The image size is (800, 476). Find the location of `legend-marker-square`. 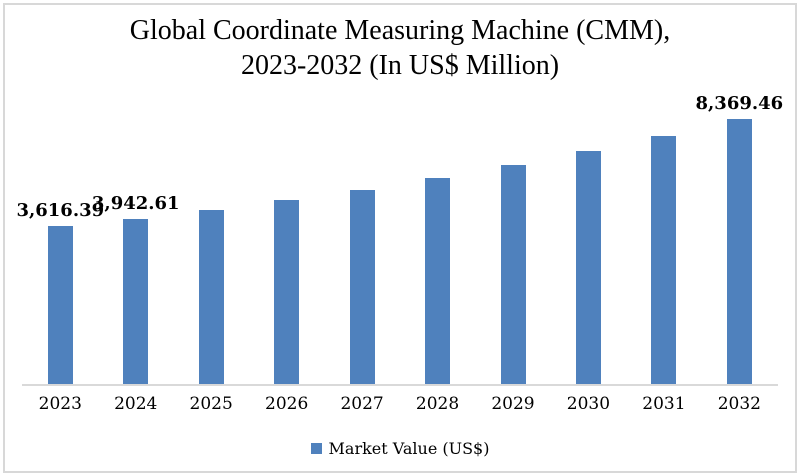

legend-marker-square is located at coordinates (316, 448).